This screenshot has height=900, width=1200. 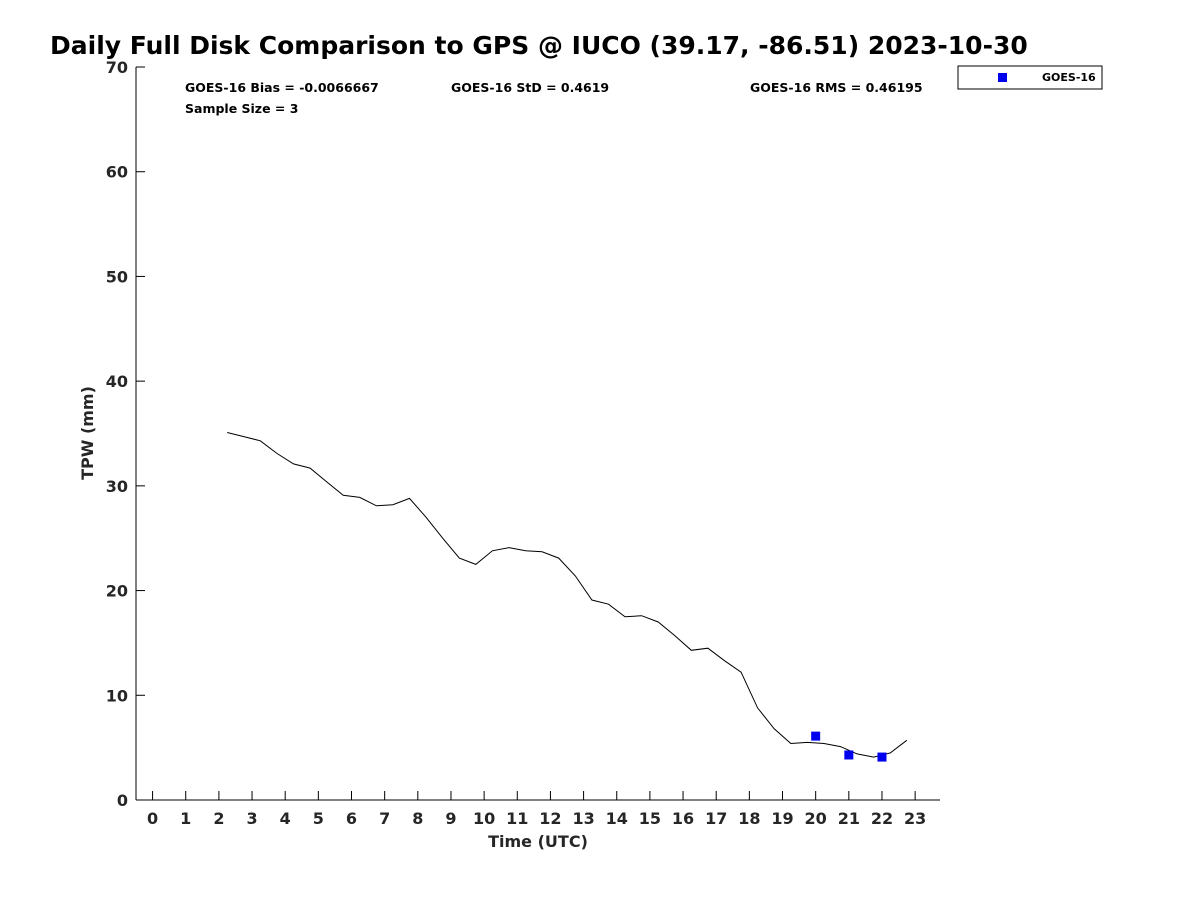 I want to click on x-tick-label: 16, so click(x=683, y=818).